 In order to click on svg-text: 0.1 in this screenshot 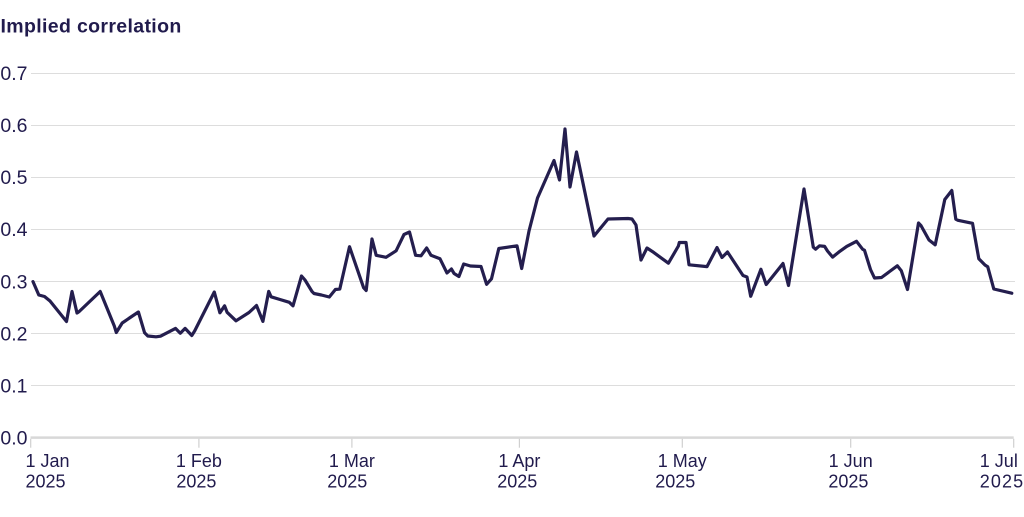, I will do `click(13, 386)`.